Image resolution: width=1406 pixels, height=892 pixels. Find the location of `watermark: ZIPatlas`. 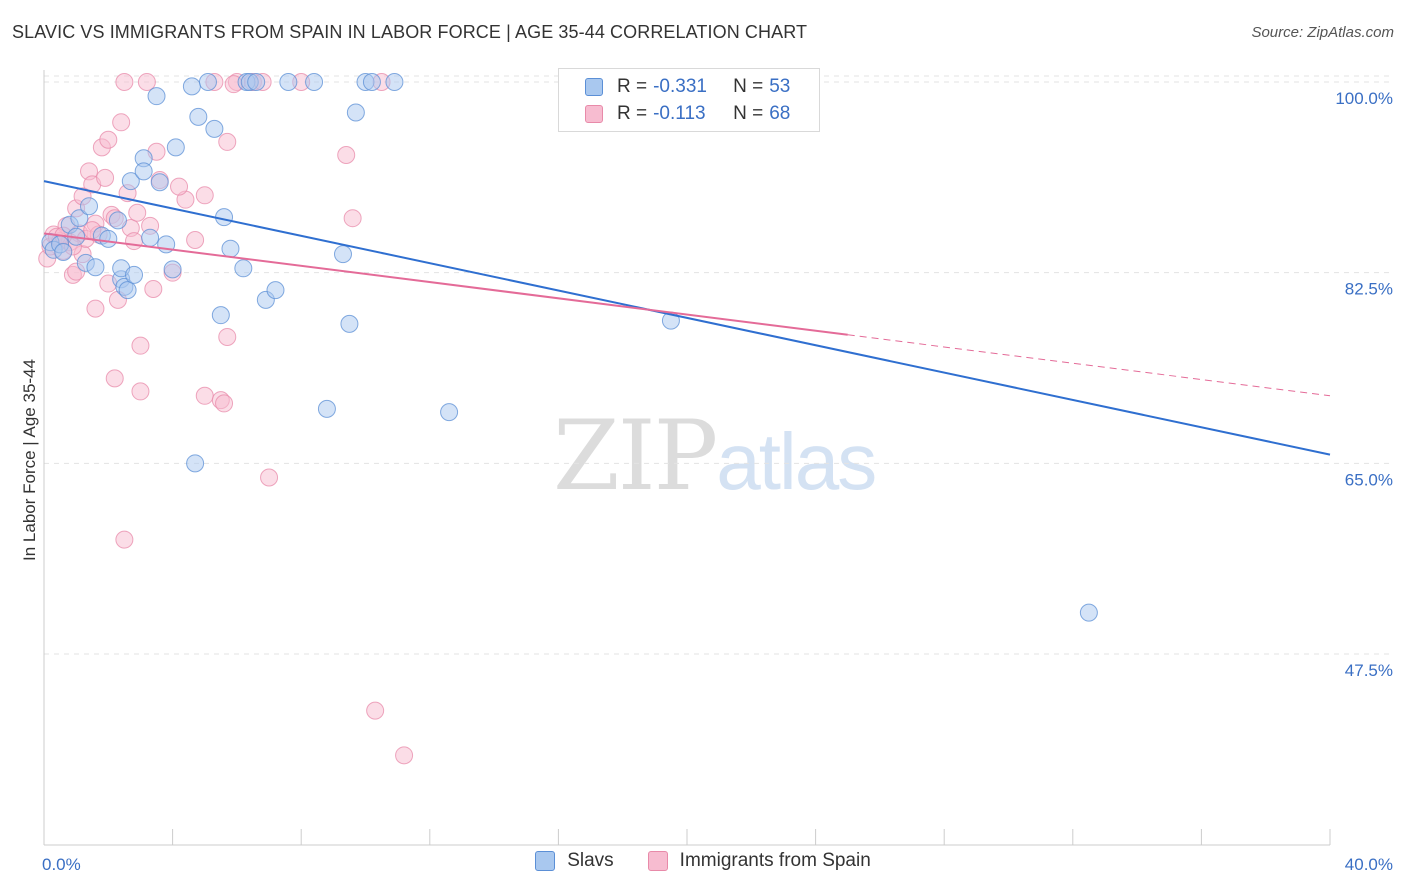

watermark: ZIPatlas is located at coordinates (715, 456).